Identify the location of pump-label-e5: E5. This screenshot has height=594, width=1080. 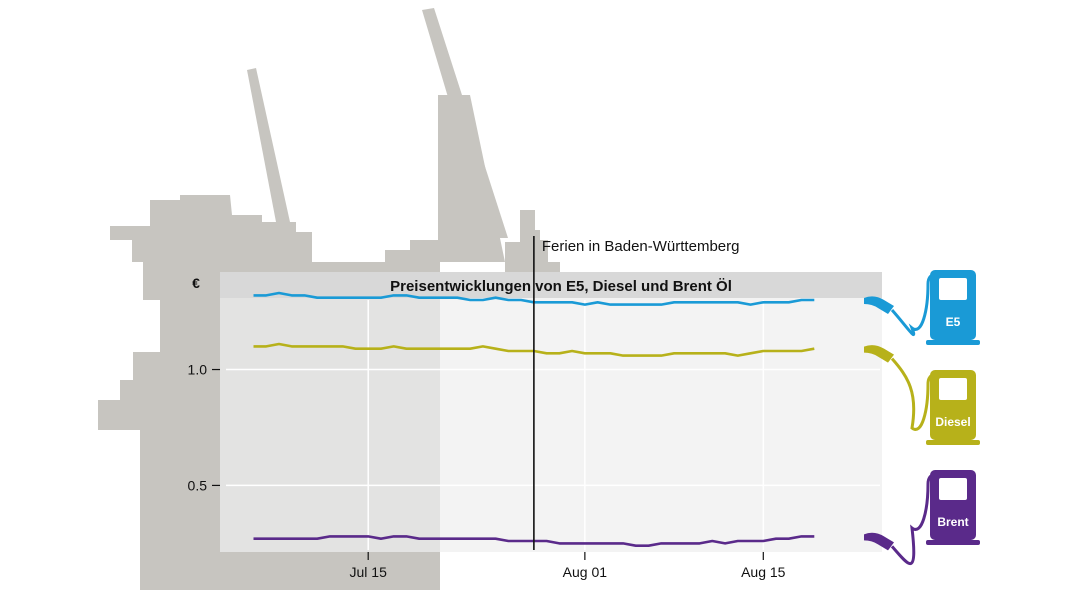
(953, 322).